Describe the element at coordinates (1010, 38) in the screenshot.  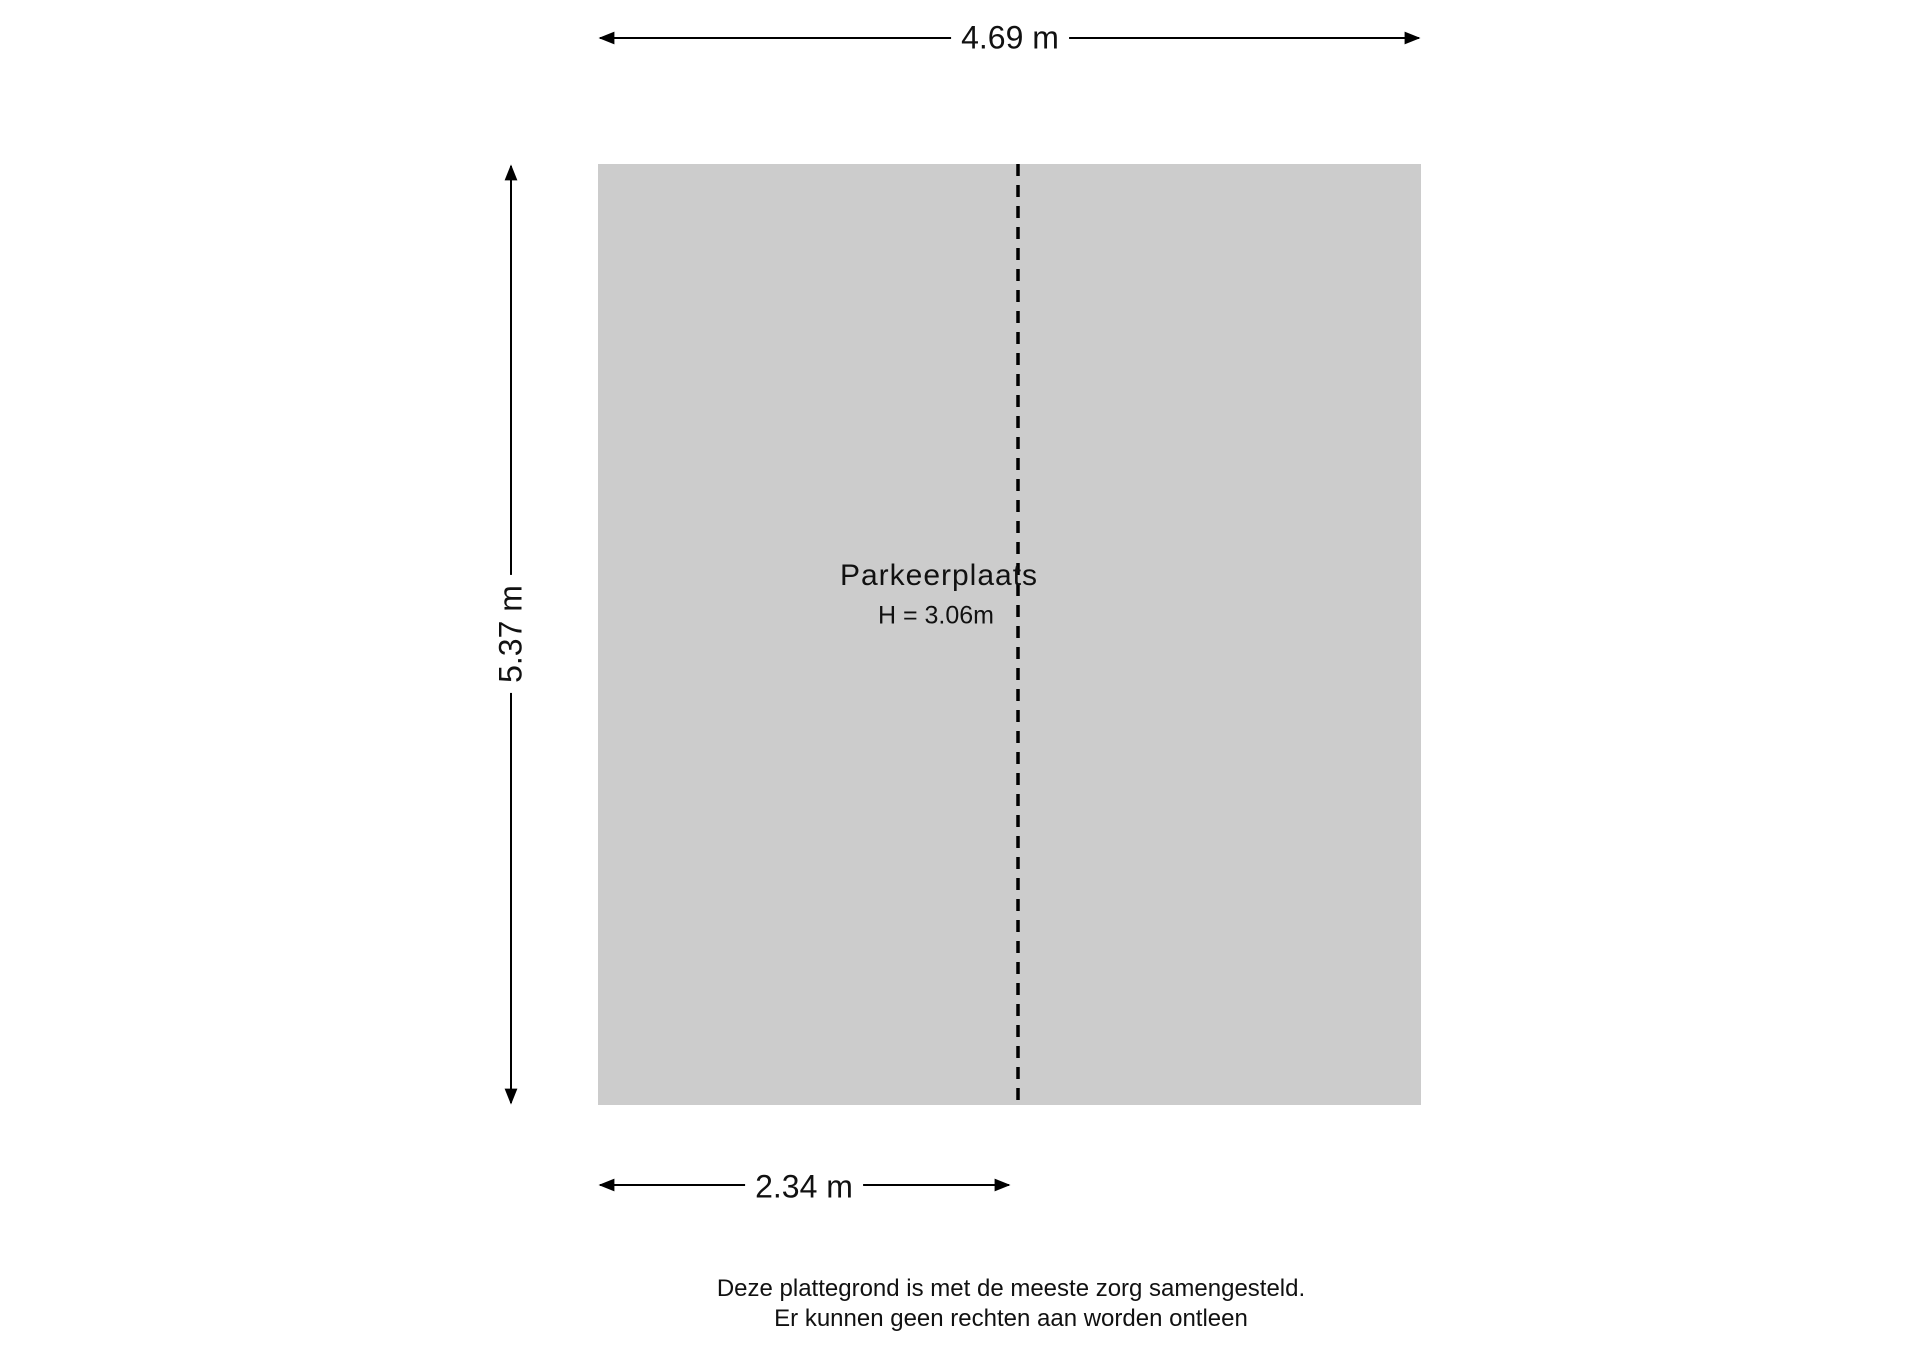
I see `total-width-label: 4.69 m` at that location.